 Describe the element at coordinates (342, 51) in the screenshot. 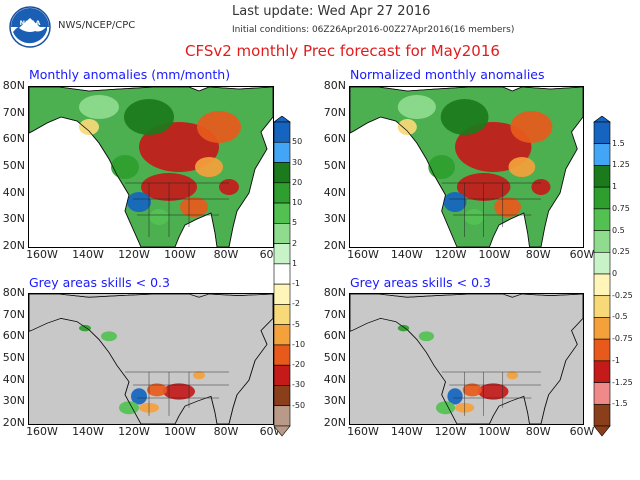

I see `main-title: CFSv2 monthly Prec forecast for May2016` at that location.